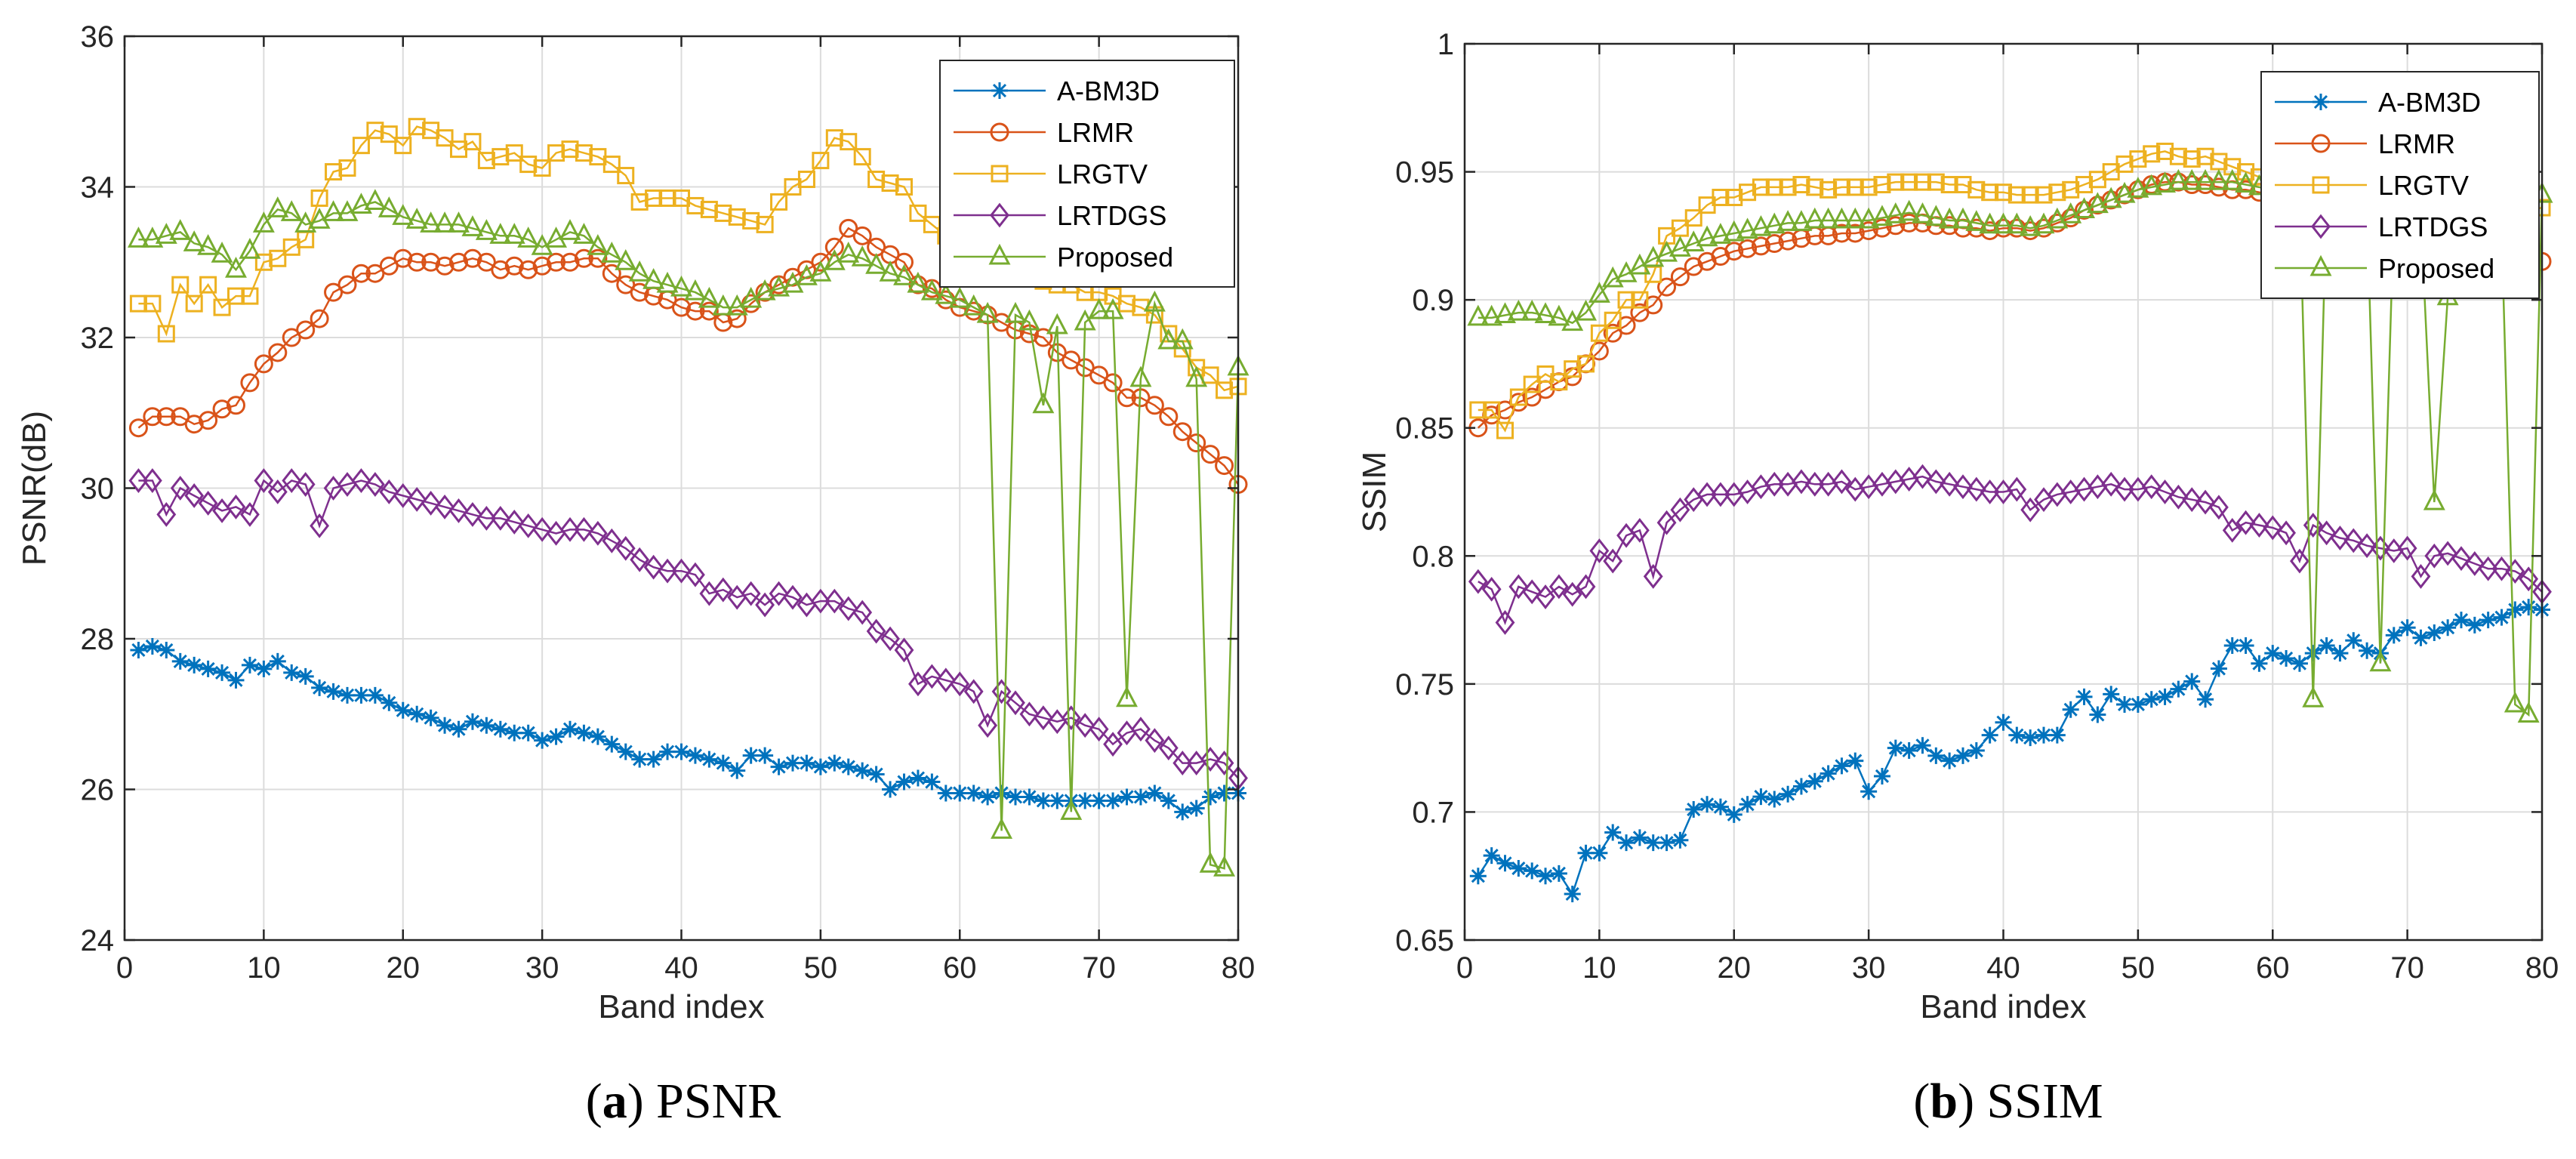  What do you see at coordinates (1869, 968) in the screenshot?
I see `chart2-x-tick-label: 30` at bounding box center [1869, 968].